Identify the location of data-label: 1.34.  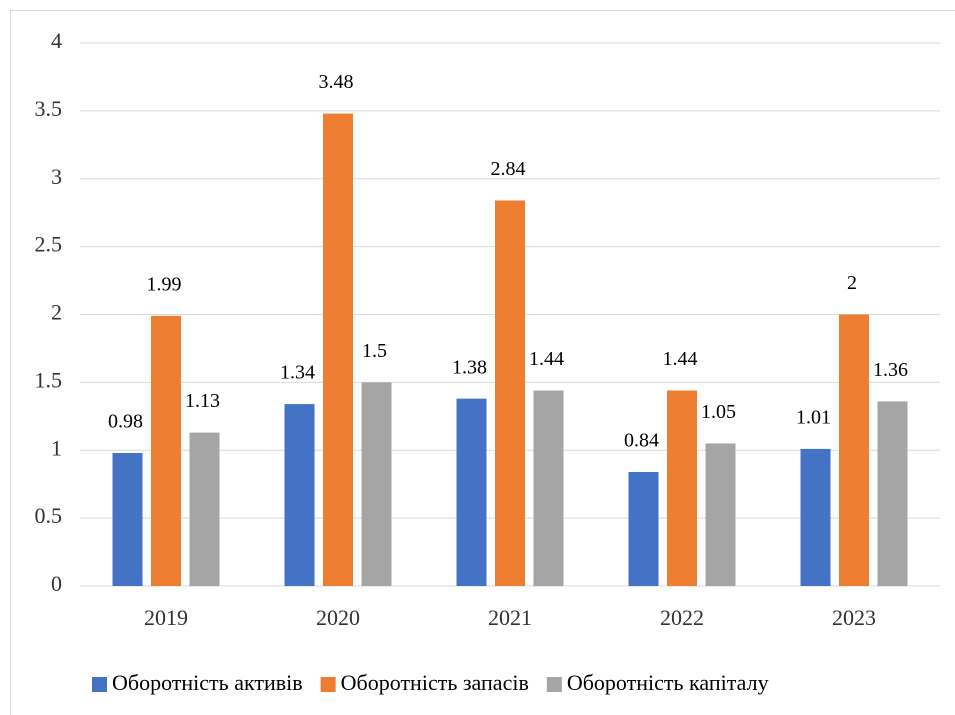
(297, 373).